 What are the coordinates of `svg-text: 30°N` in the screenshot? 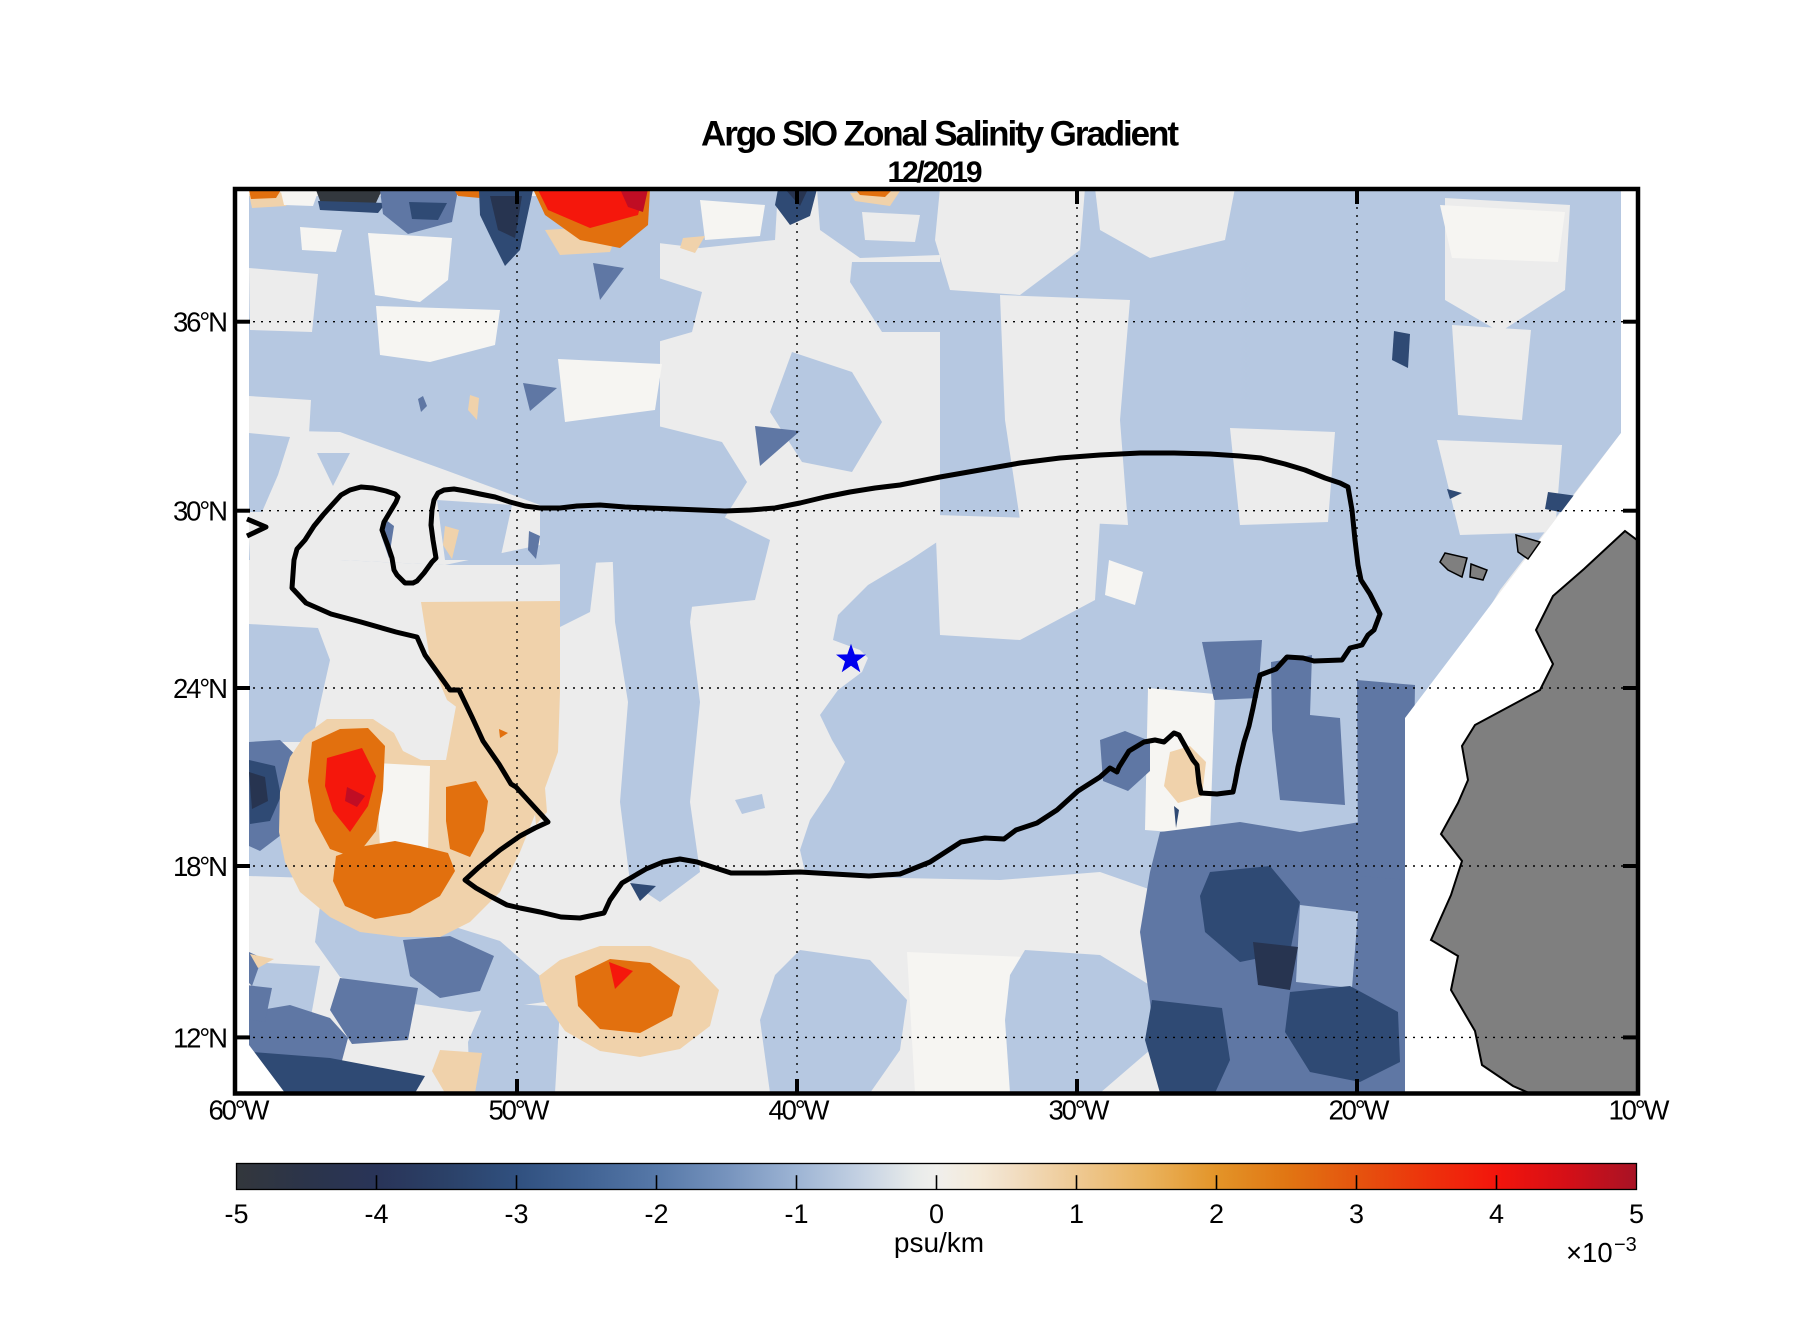 It's located at (200, 511).